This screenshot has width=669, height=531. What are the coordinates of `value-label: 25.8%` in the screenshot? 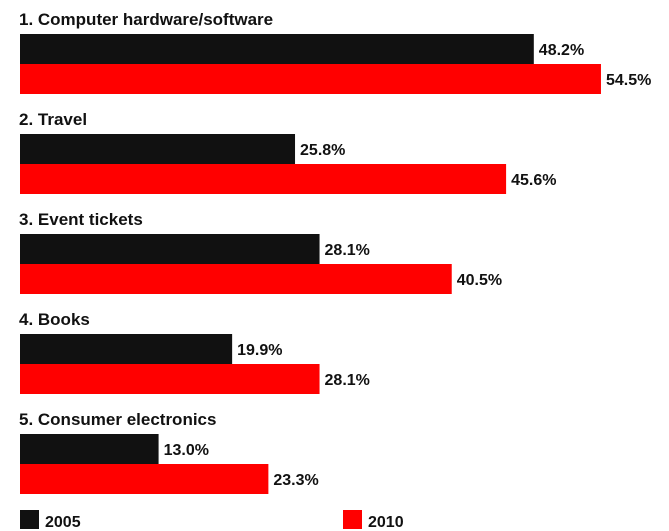 It's located at (322, 150).